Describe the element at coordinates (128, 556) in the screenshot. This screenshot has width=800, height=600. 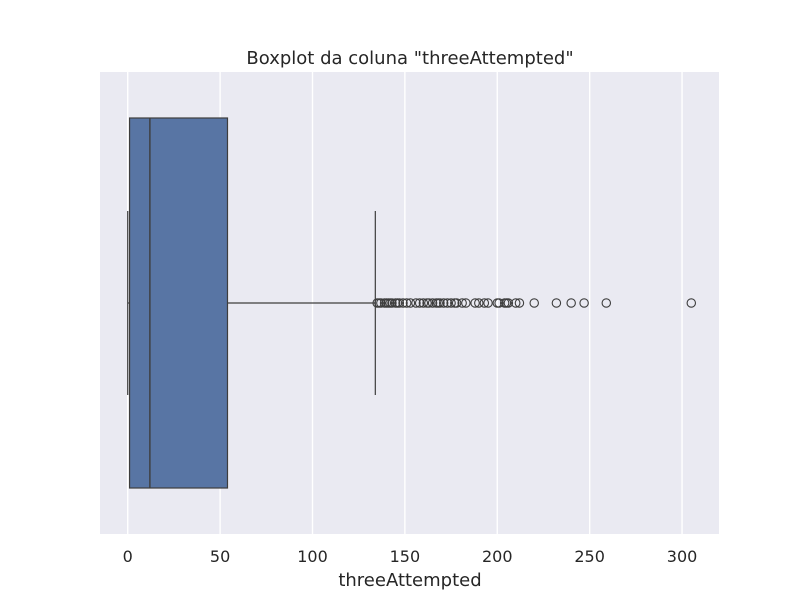
I see `x-tick-label-0: 0` at that location.